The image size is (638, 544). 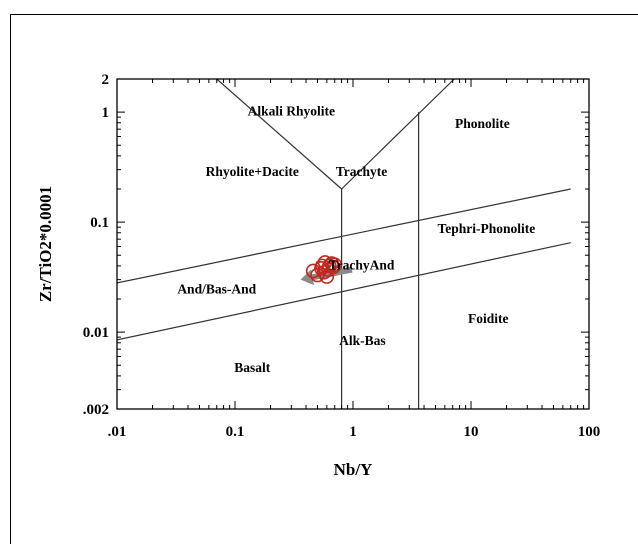 I want to click on field-label: Tephri-Phonolite, so click(x=486, y=228).